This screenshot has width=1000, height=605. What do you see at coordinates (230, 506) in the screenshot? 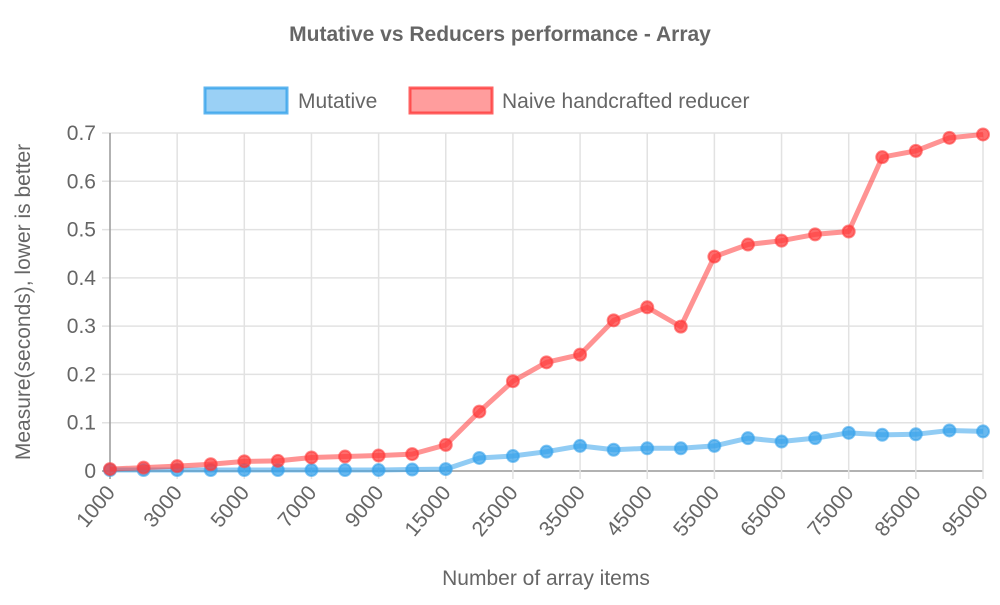
I see `x-tick-label: 5000` at bounding box center [230, 506].